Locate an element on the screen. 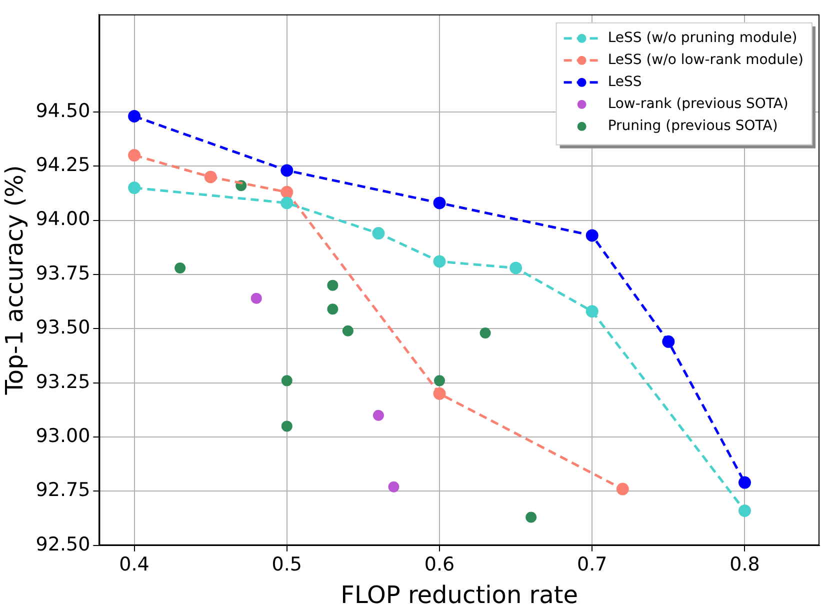 This screenshot has width=827, height=613. legend-label: LeSS is located at coordinates (625, 82).